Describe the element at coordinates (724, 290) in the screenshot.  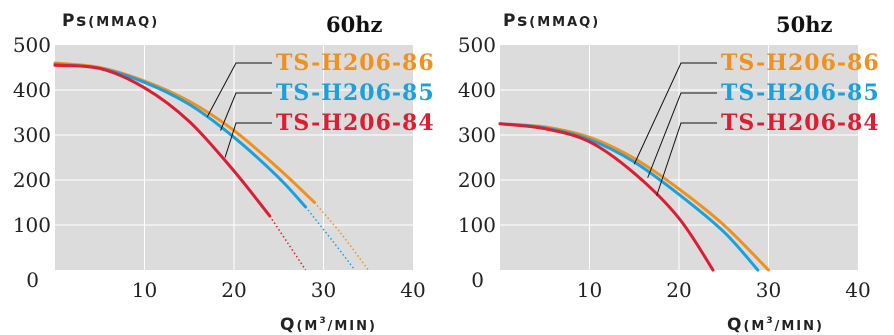
I see `x-ticks-50hz: 10 20 30 40` at that location.